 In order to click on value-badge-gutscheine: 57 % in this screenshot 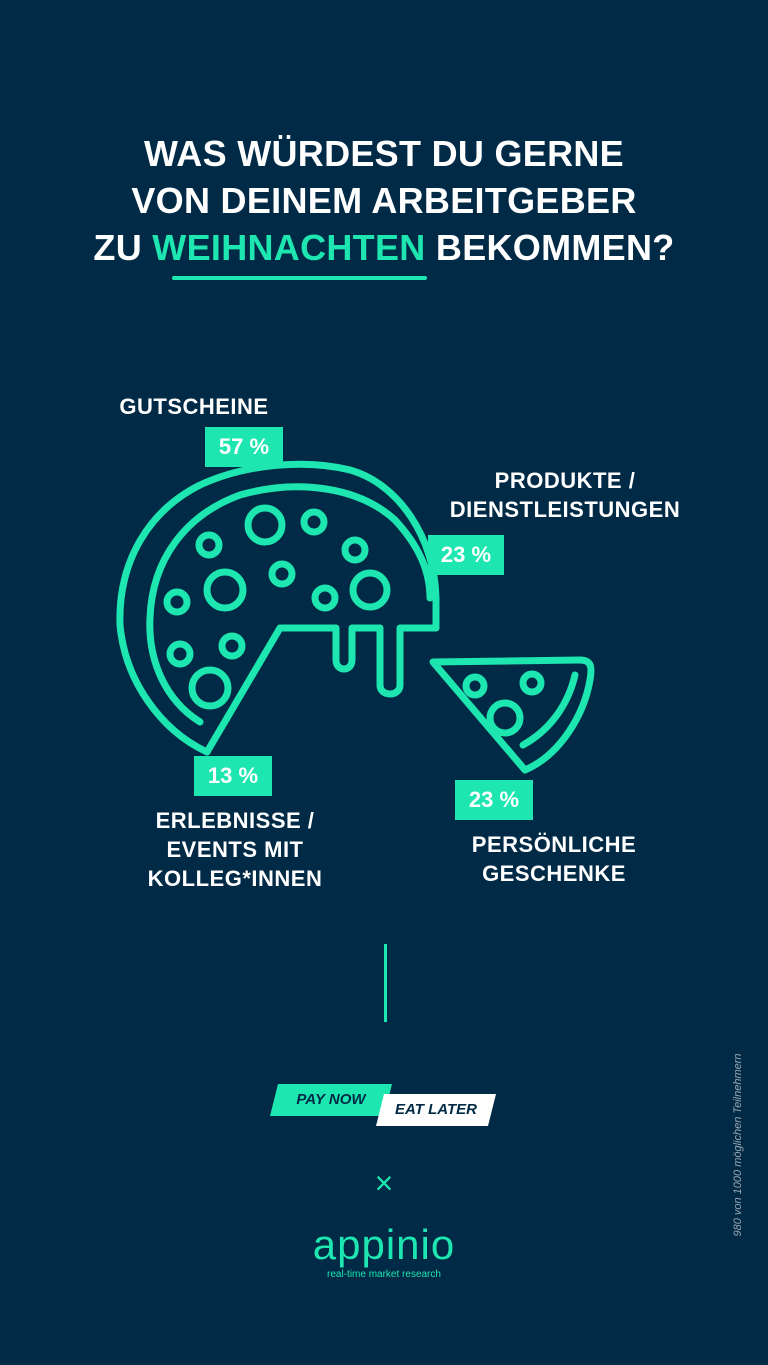, I will do `click(244, 447)`.